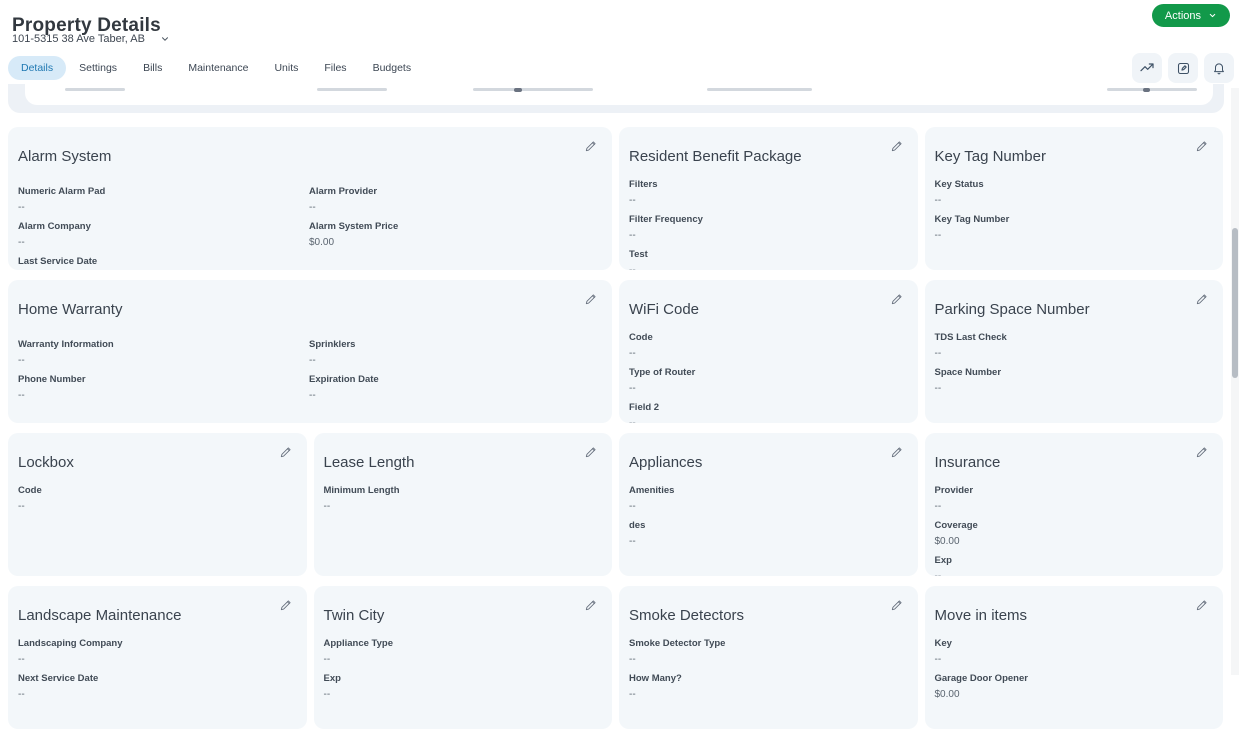 Image resolution: width=1240 pixels, height=729 pixels. I want to click on card-column: Key -- Garage Door Opener $0.00, so click(1073, 669).